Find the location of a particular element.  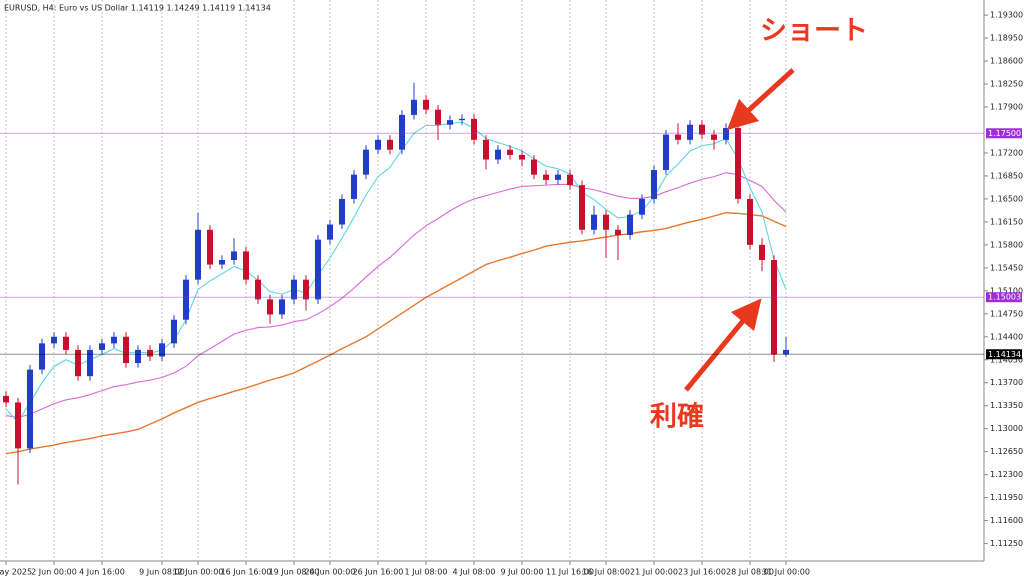

y-tick-label: 1.18250 is located at coordinates (1006, 84).